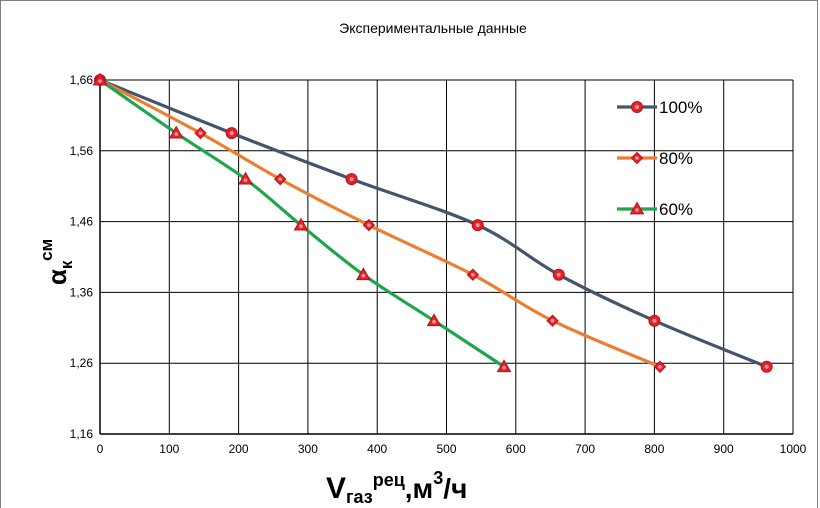 This screenshot has height=508, width=820. I want to click on x-axis-title-unit-tail: /ч, so click(455, 488).